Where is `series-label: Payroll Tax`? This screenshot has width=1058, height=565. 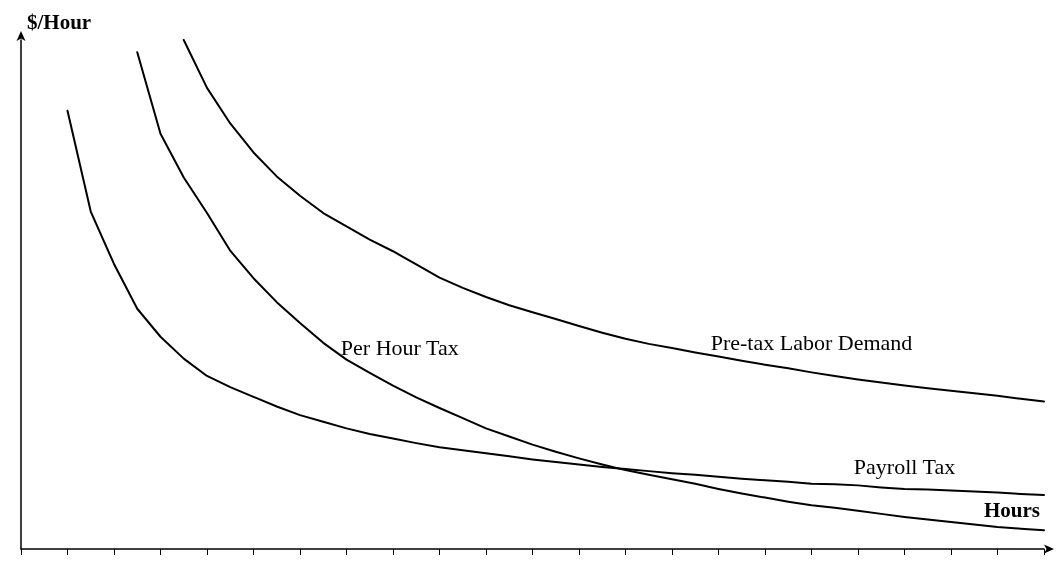 series-label: Payroll Tax is located at coordinates (904, 467).